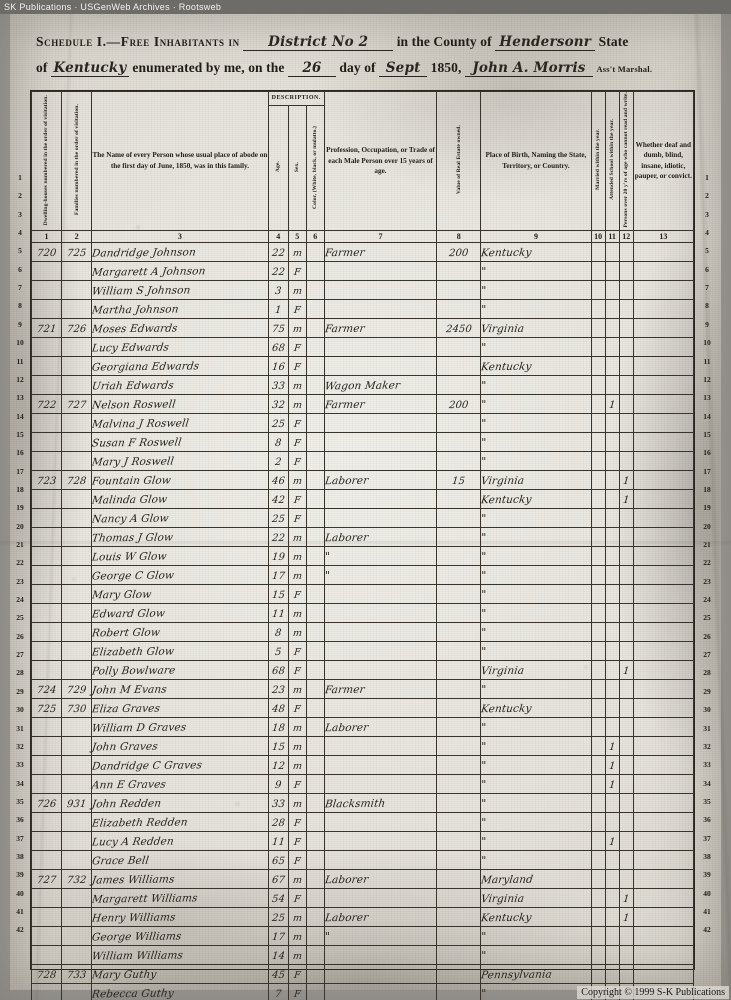 The height and width of the screenshot is (1000, 731). Describe the element at coordinates (403, 68) in the screenshot. I see `month-field: Sept` at that location.